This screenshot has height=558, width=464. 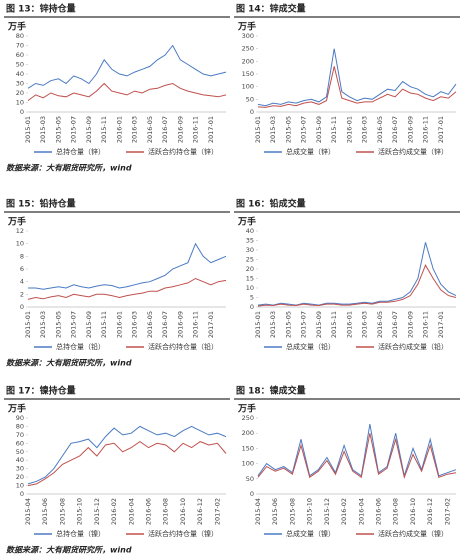 What do you see at coordinates (250, 479) in the screenshot?
I see `y-tick-label: 50` at bounding box center [250, 479].